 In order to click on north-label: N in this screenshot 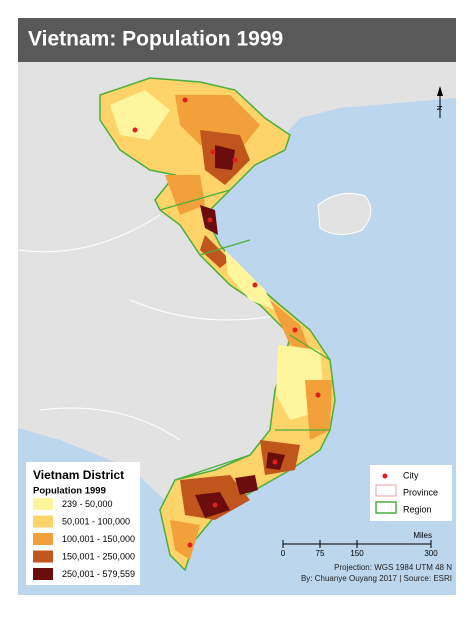, I will do `click(440, 107)`.